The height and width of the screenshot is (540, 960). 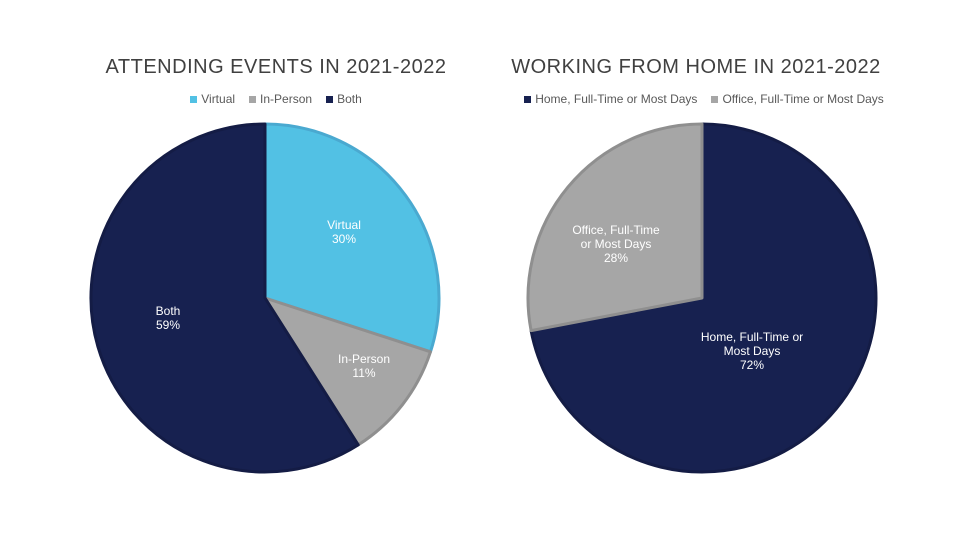 What do you see at coordinates (276, 67) in the screenshot?
I see `chart-title-attending-events: ATTENDING EVENTS IN 2021-2022` at bounding box center [276, 67].